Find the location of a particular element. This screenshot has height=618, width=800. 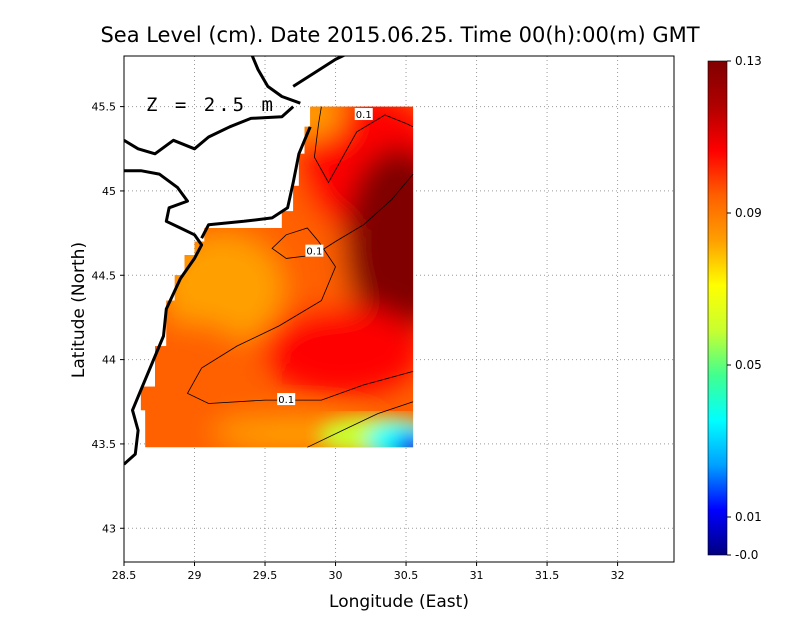

colorbar-tick-label: -0.0 is located at coordinates (746, 555).